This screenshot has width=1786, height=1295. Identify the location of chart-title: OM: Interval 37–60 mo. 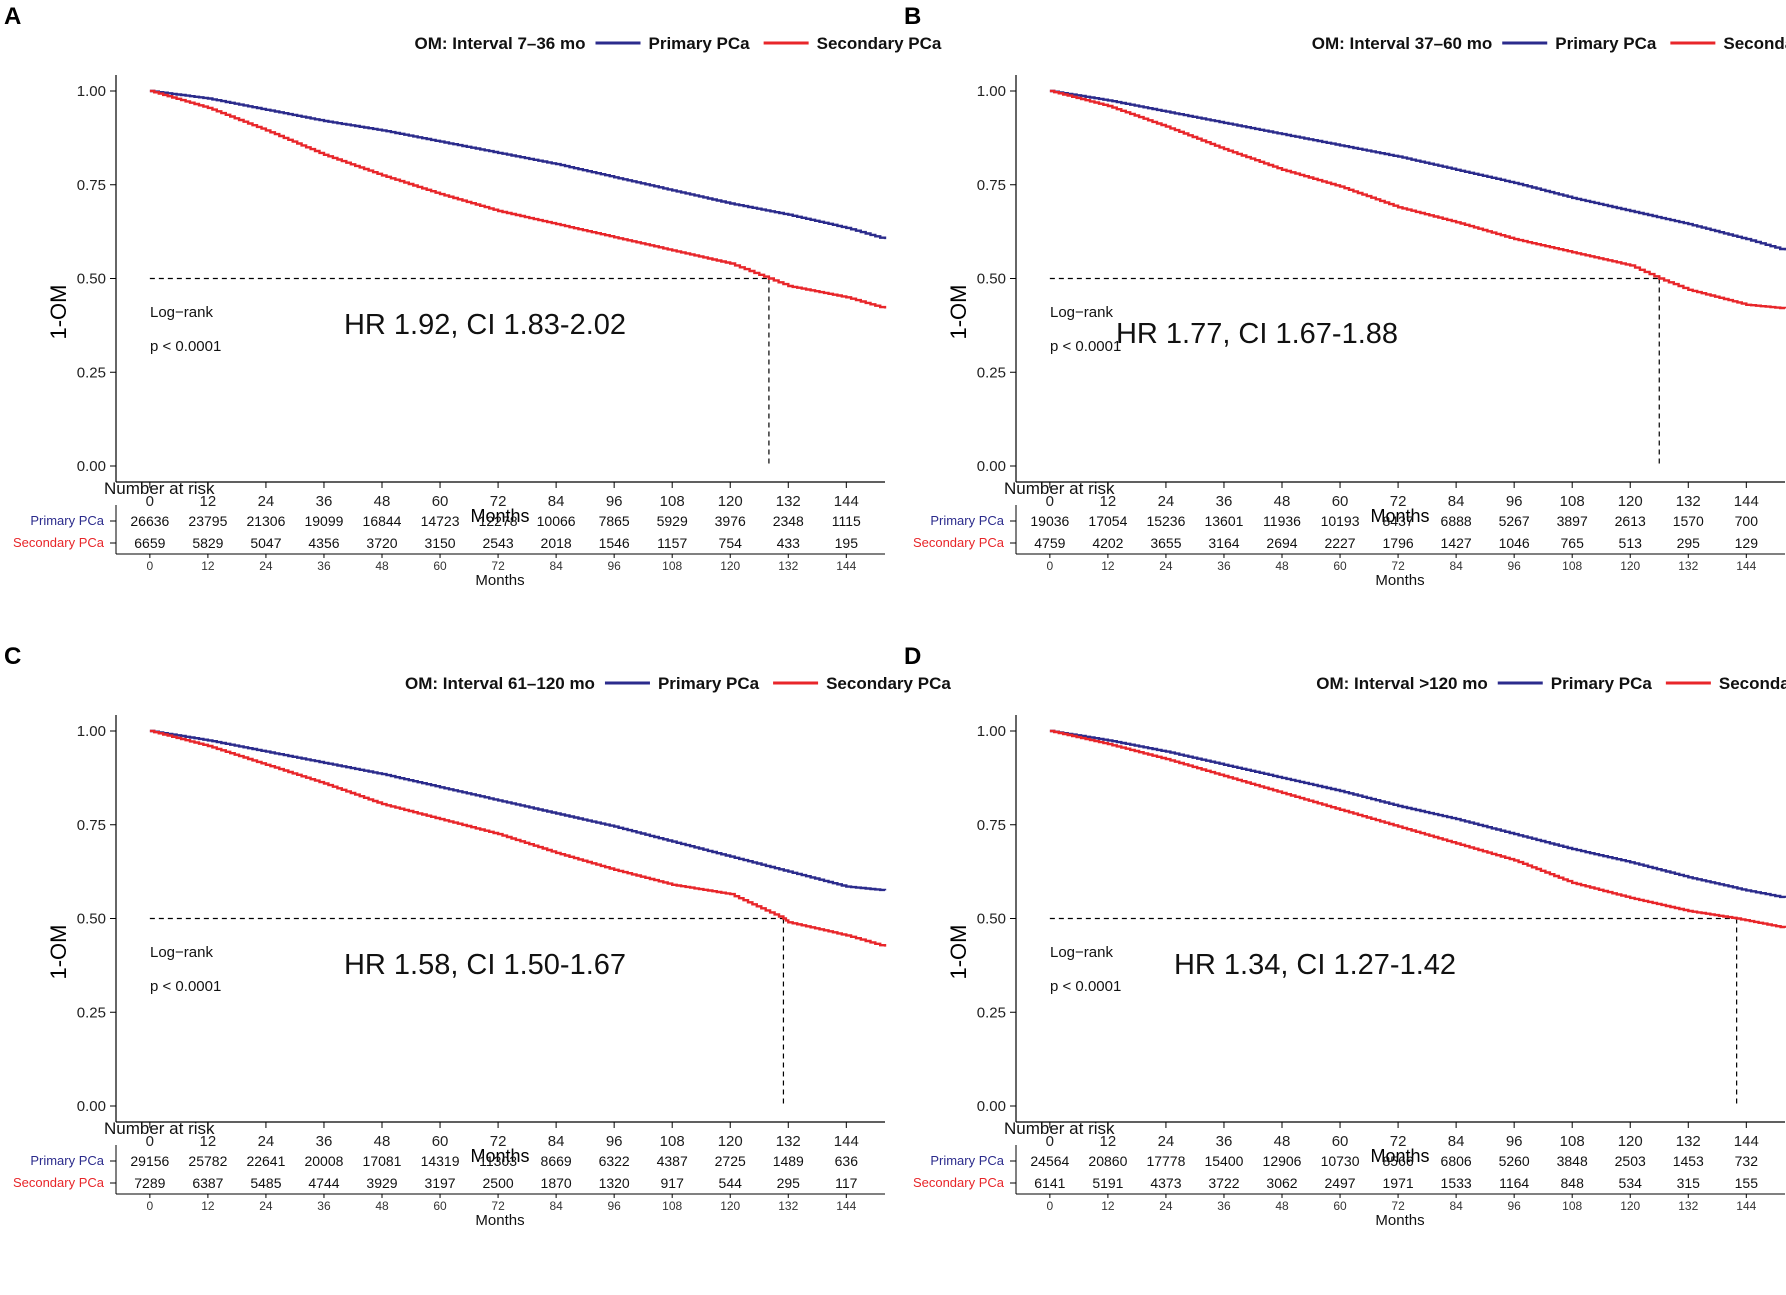
(1402, 43).